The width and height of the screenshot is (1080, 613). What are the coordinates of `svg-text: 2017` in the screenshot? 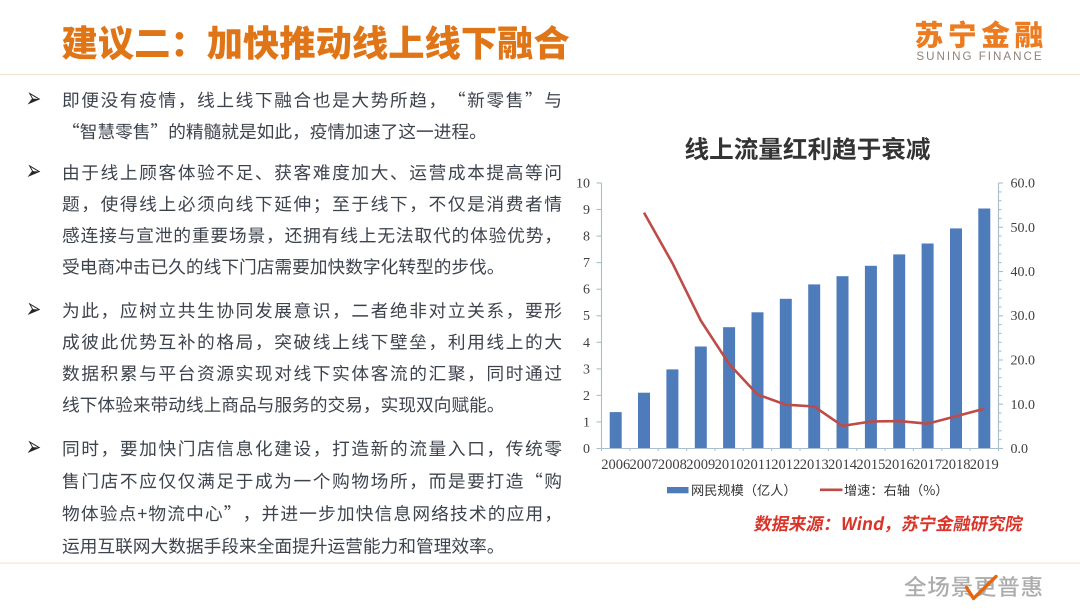 It's located at (927, 465).